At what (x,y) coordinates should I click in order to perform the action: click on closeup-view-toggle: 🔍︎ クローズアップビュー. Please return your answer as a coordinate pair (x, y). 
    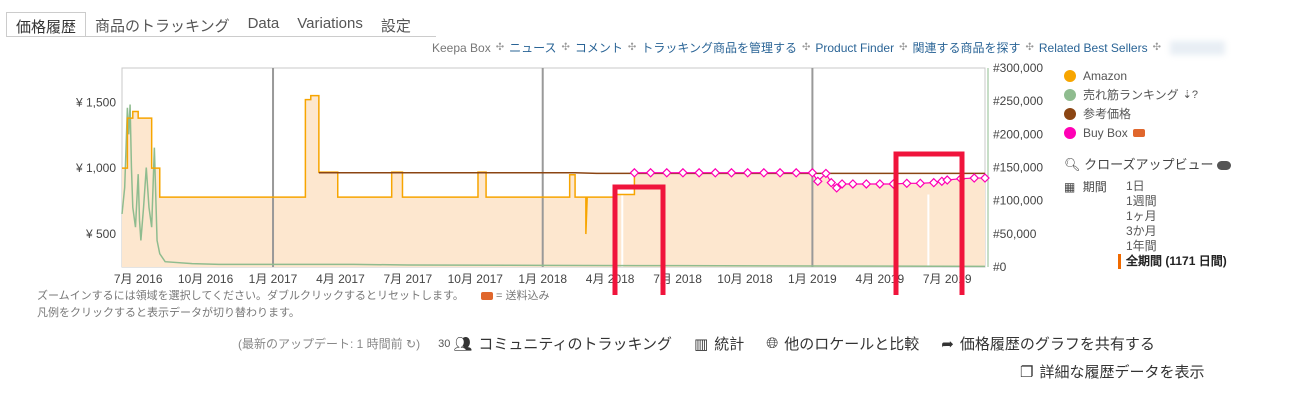
    Looking at the image, I should click on (1148, 163).